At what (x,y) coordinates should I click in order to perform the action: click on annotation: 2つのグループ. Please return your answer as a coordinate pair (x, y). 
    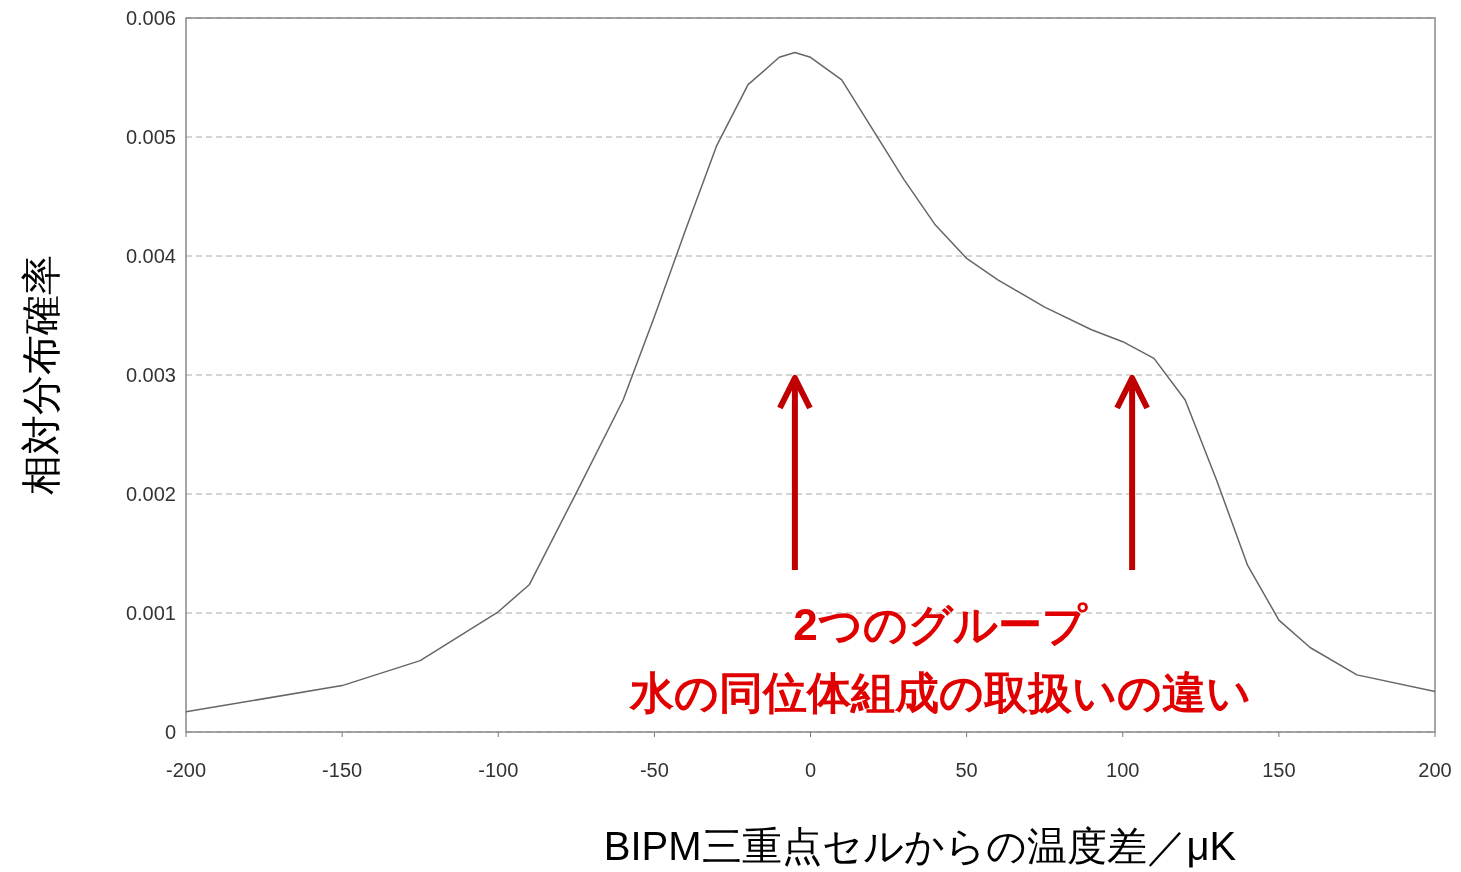
    Looking at the image, I should click on (940, 624).